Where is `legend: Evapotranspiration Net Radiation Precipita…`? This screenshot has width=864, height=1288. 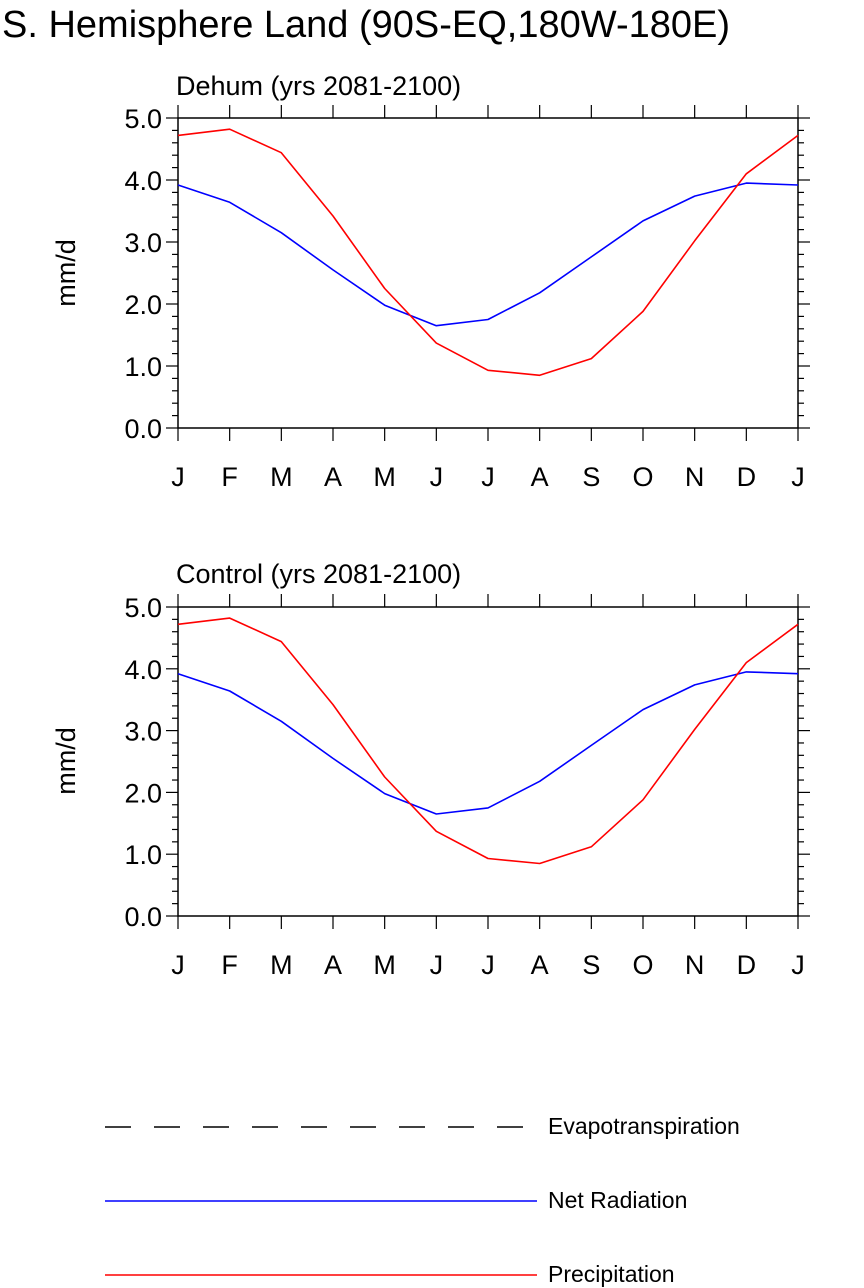
legend: Evapotranspiration Net Radiation Precipita… is located at coordinates (422, 1200).